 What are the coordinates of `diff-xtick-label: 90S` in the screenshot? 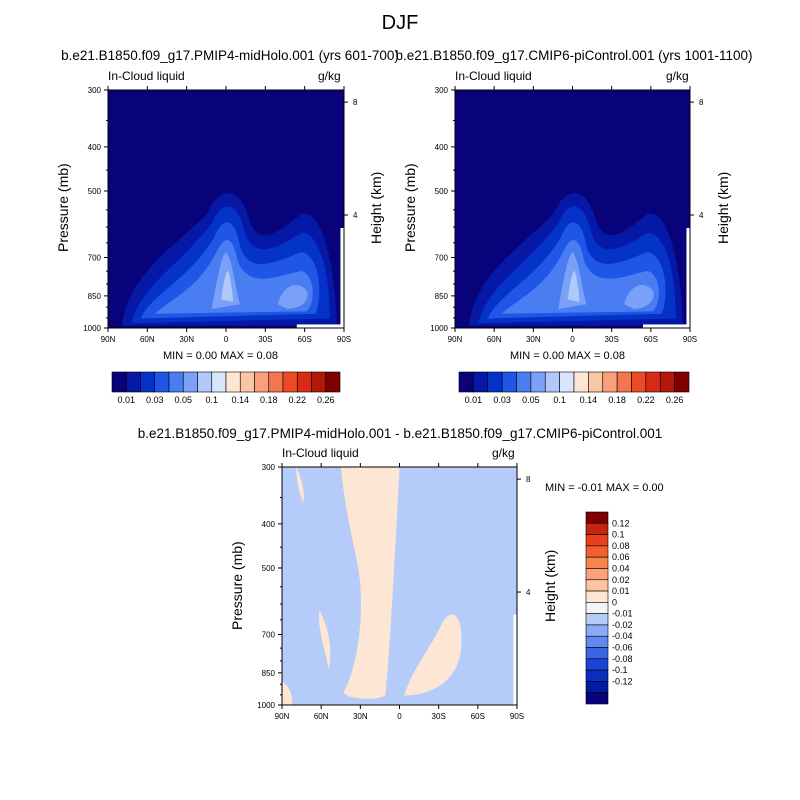 It's located at (517, 716).